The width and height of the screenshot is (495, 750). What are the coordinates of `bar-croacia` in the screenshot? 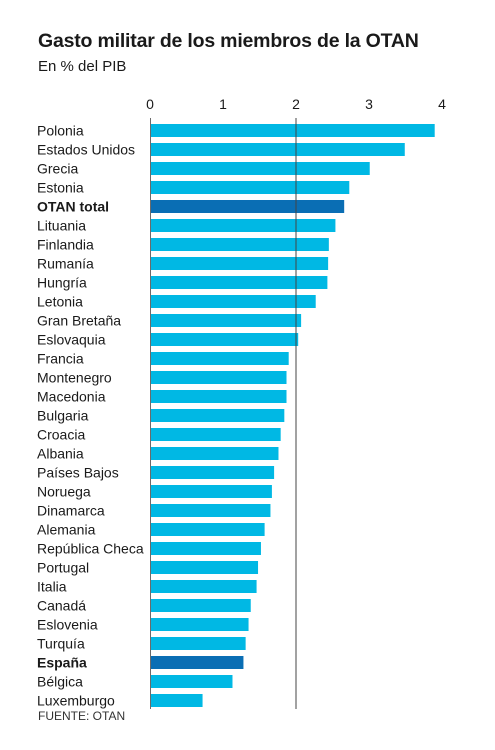 It's located at (215, 434).